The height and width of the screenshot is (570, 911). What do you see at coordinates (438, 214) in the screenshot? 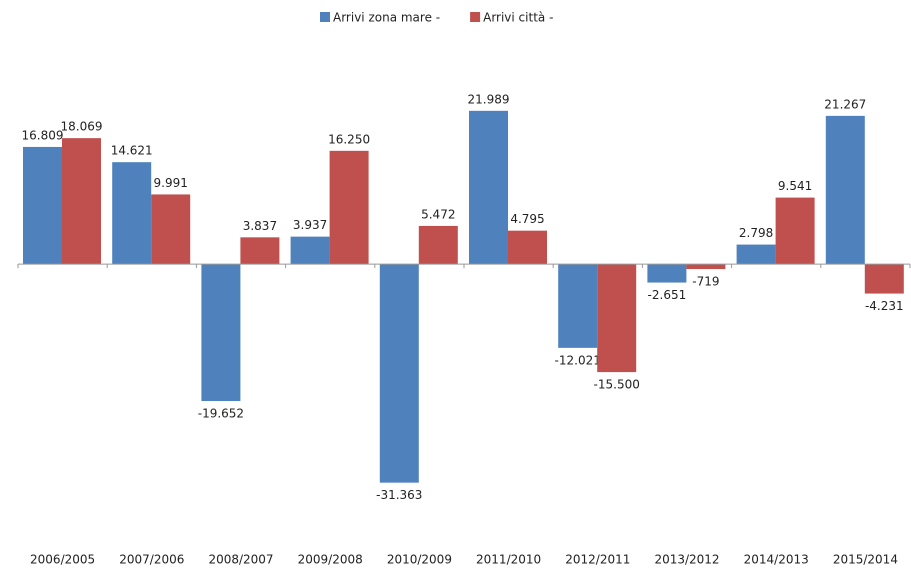
I see `data-label: 5.472` at bounding box center [438, 214].